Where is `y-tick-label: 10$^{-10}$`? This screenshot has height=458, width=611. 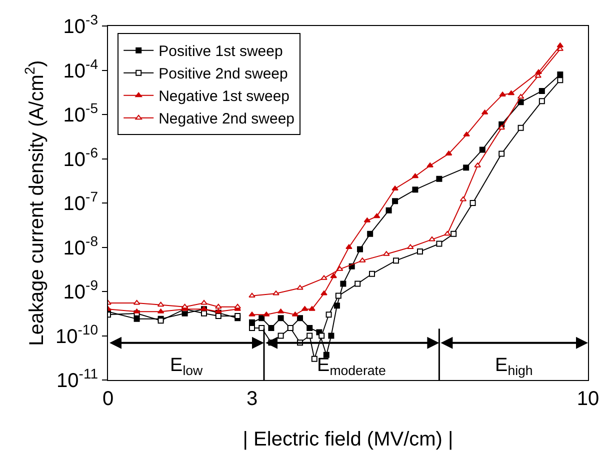 y-tick-label: 10$^{-10}$ is located at coordinates (77, 334).